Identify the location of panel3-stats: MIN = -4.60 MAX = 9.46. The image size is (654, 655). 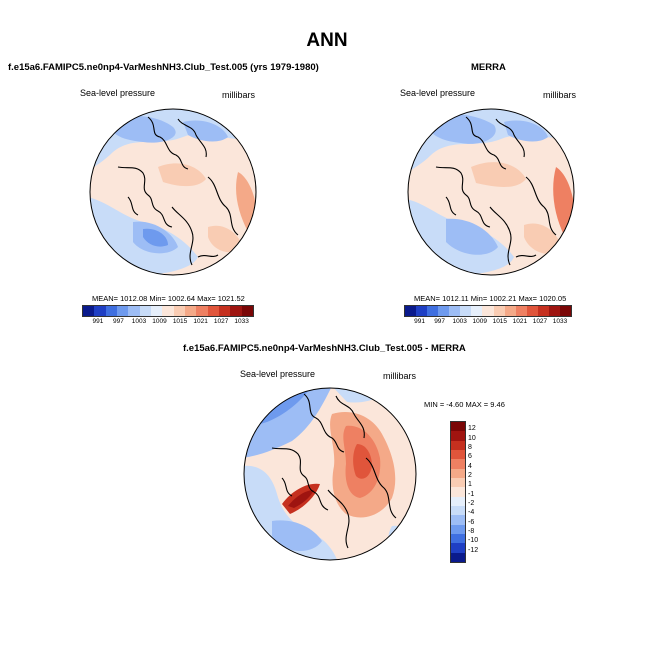
(464, 404).